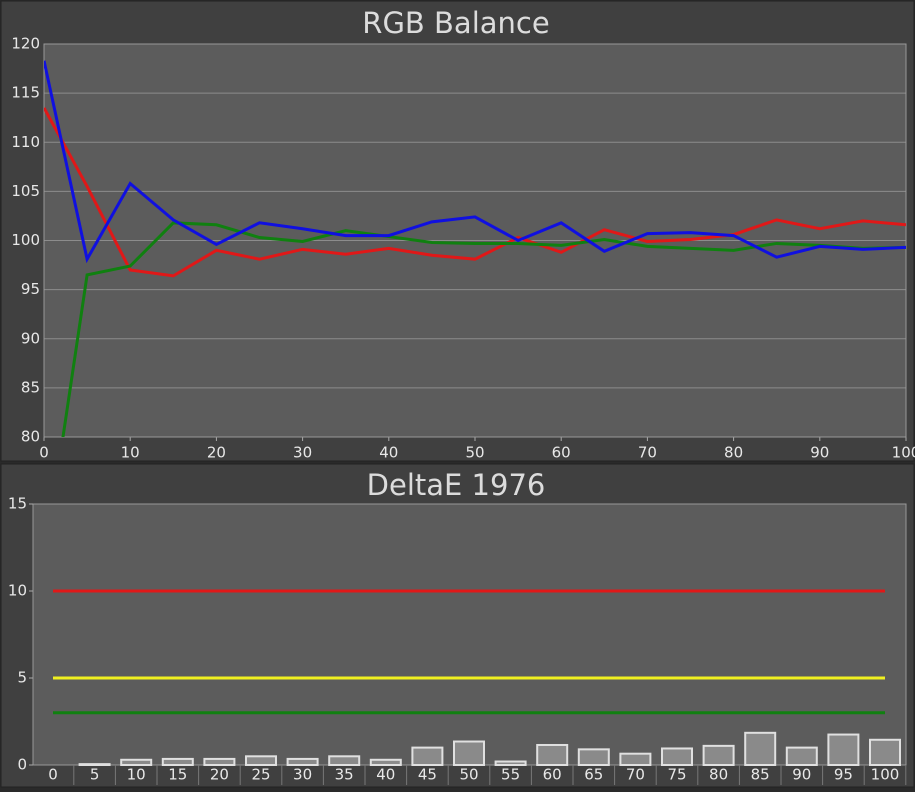  I want to click on x-tick-label: 85, so click(760, 775).